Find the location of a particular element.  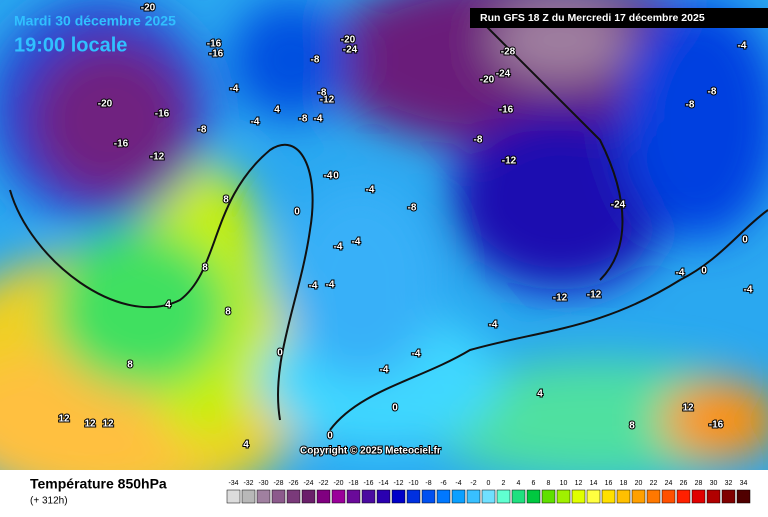

legend-value: -26 is located at coordinates (293, 483).